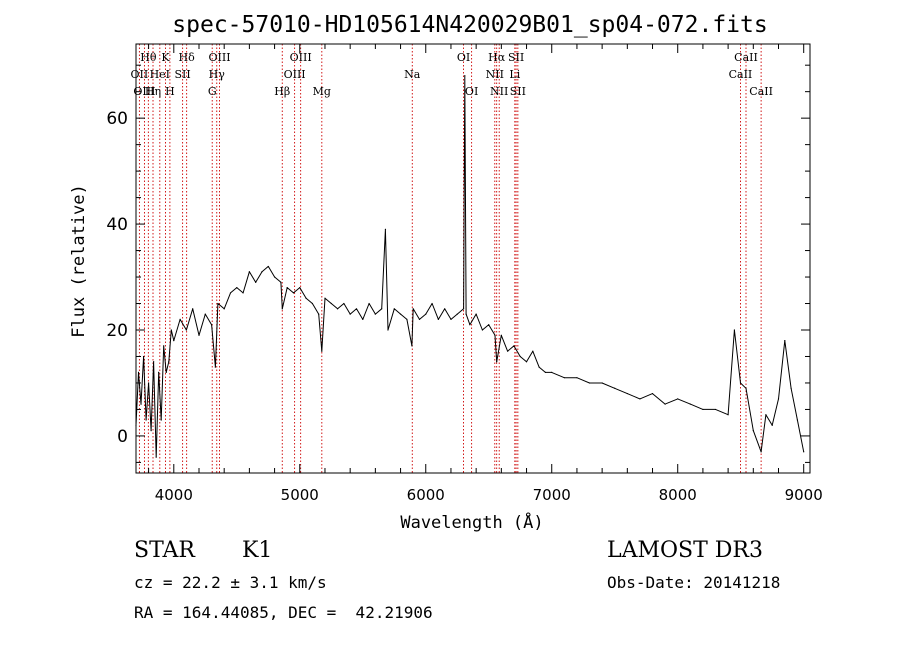 The image size is (900, 649). Describe the element at coordinates (471, 522) in the screenshot. I see `x-axis-label: Wavelength (Å)` at that location.